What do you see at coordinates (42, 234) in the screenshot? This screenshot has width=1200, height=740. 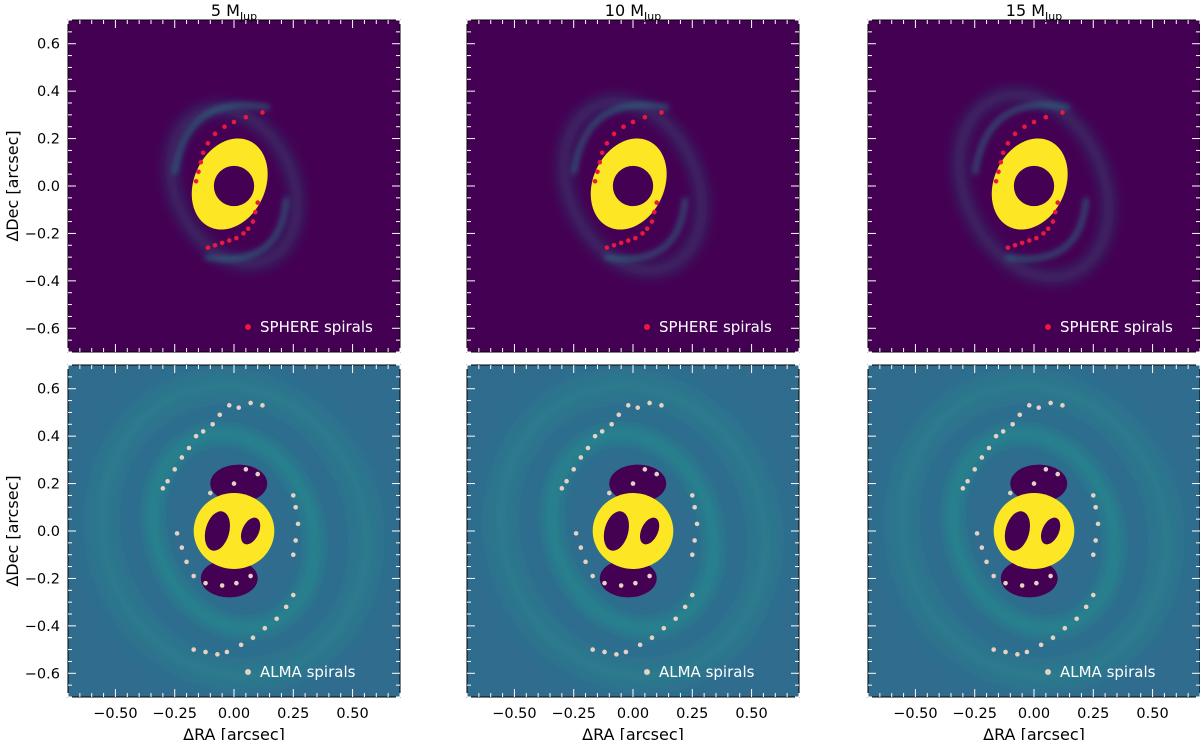 I see `y-tick-label: −0.2` at bounding box center [42, 234].